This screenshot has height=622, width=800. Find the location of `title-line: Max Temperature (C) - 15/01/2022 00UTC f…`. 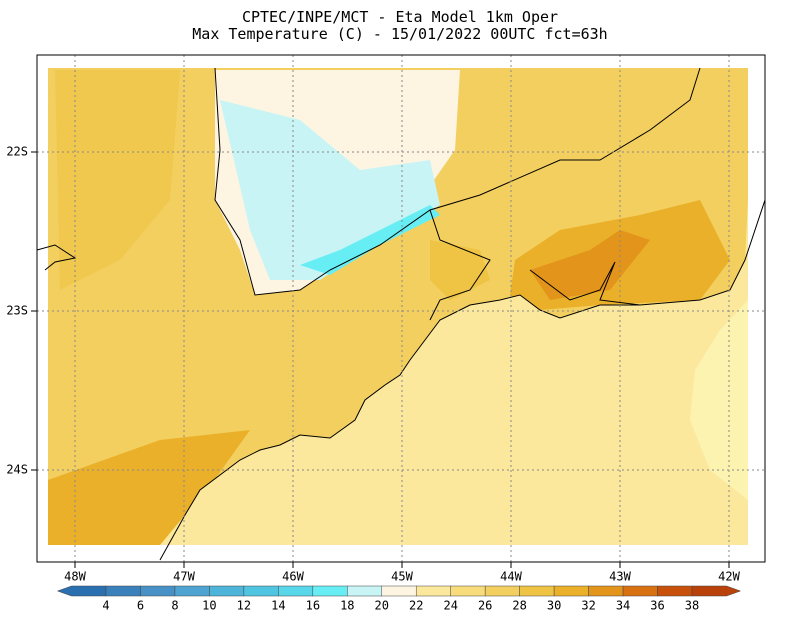

title-line: Max Temperature (C) - 15/01/2022 00UTC f… is located at coordinates (399, 34).